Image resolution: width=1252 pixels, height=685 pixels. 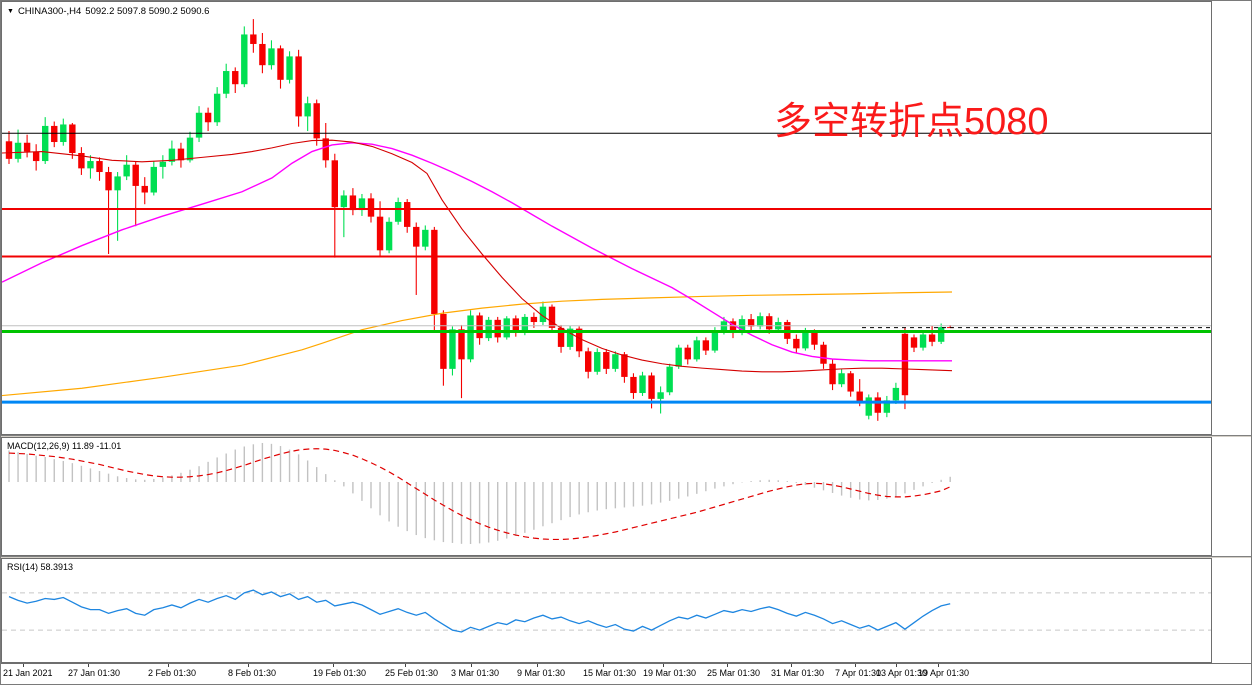 What do you see at coordinates (902, 673) in the screenshot?
I see `time-axis-label: 13 Apr 01:30` at bounding box center [902, 673].